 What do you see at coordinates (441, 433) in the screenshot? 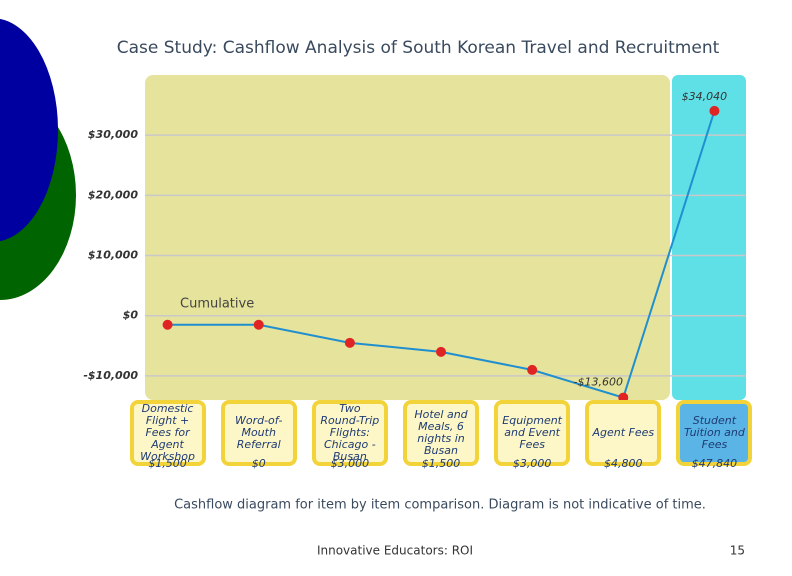
I see `category-box: Hotel and Meals, 6 nights in Busan` at bounding box center [441, 433].